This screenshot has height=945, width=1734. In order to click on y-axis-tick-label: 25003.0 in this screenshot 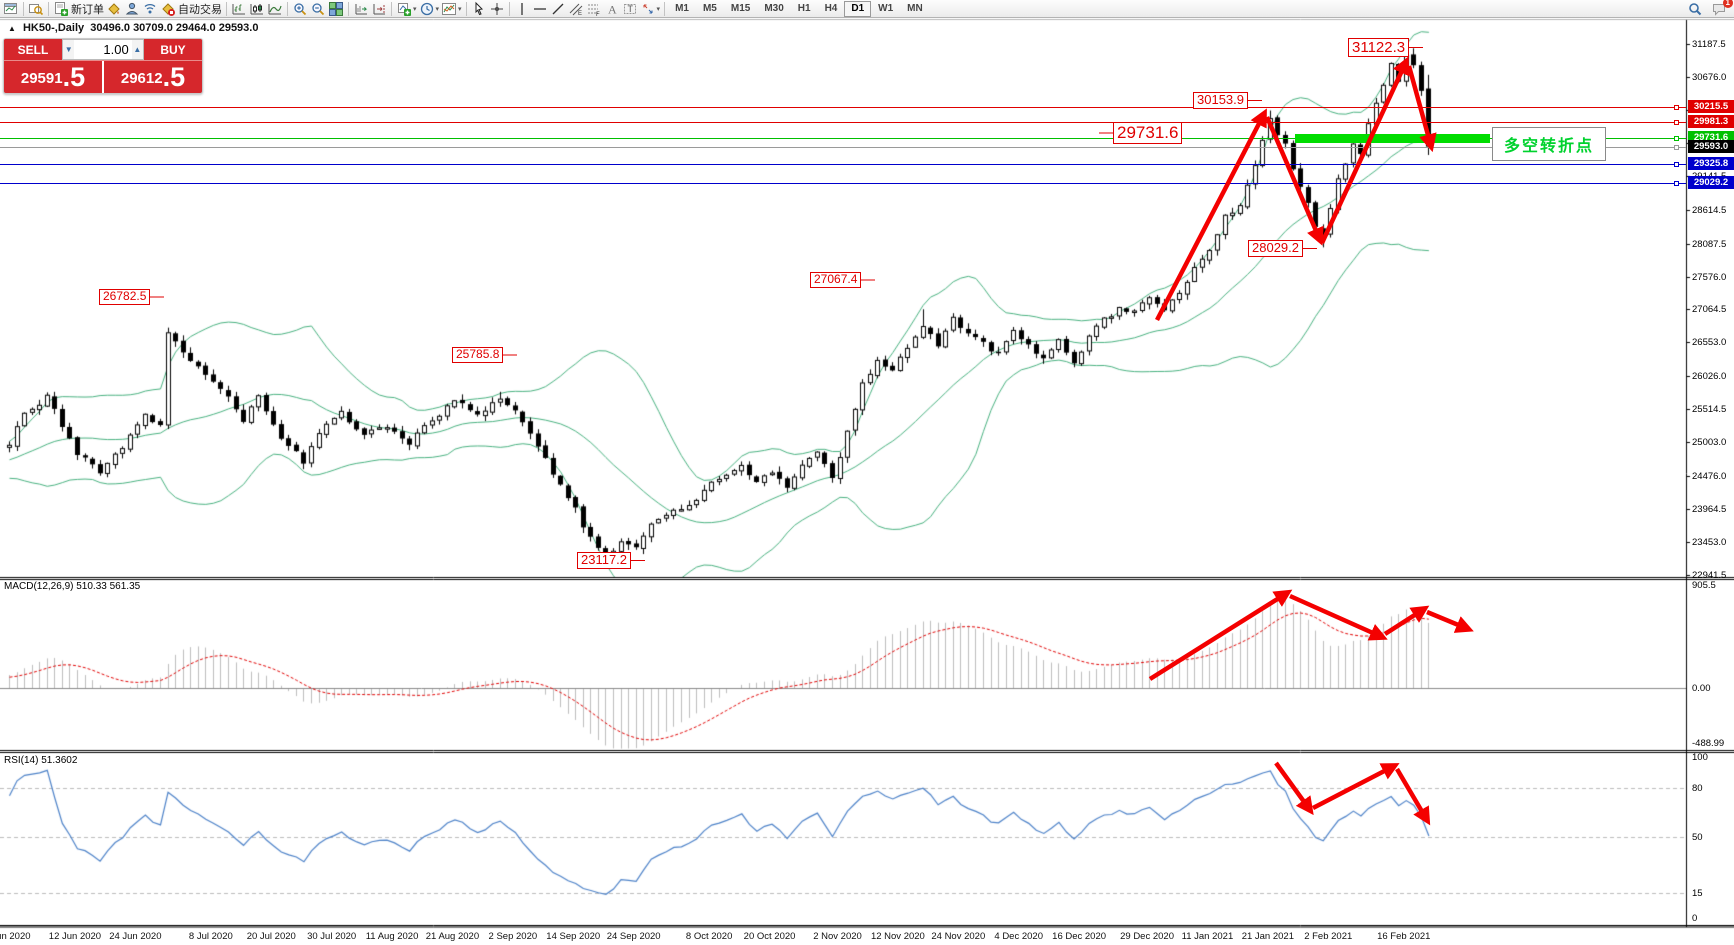, I will do `click(1709, 442)`.